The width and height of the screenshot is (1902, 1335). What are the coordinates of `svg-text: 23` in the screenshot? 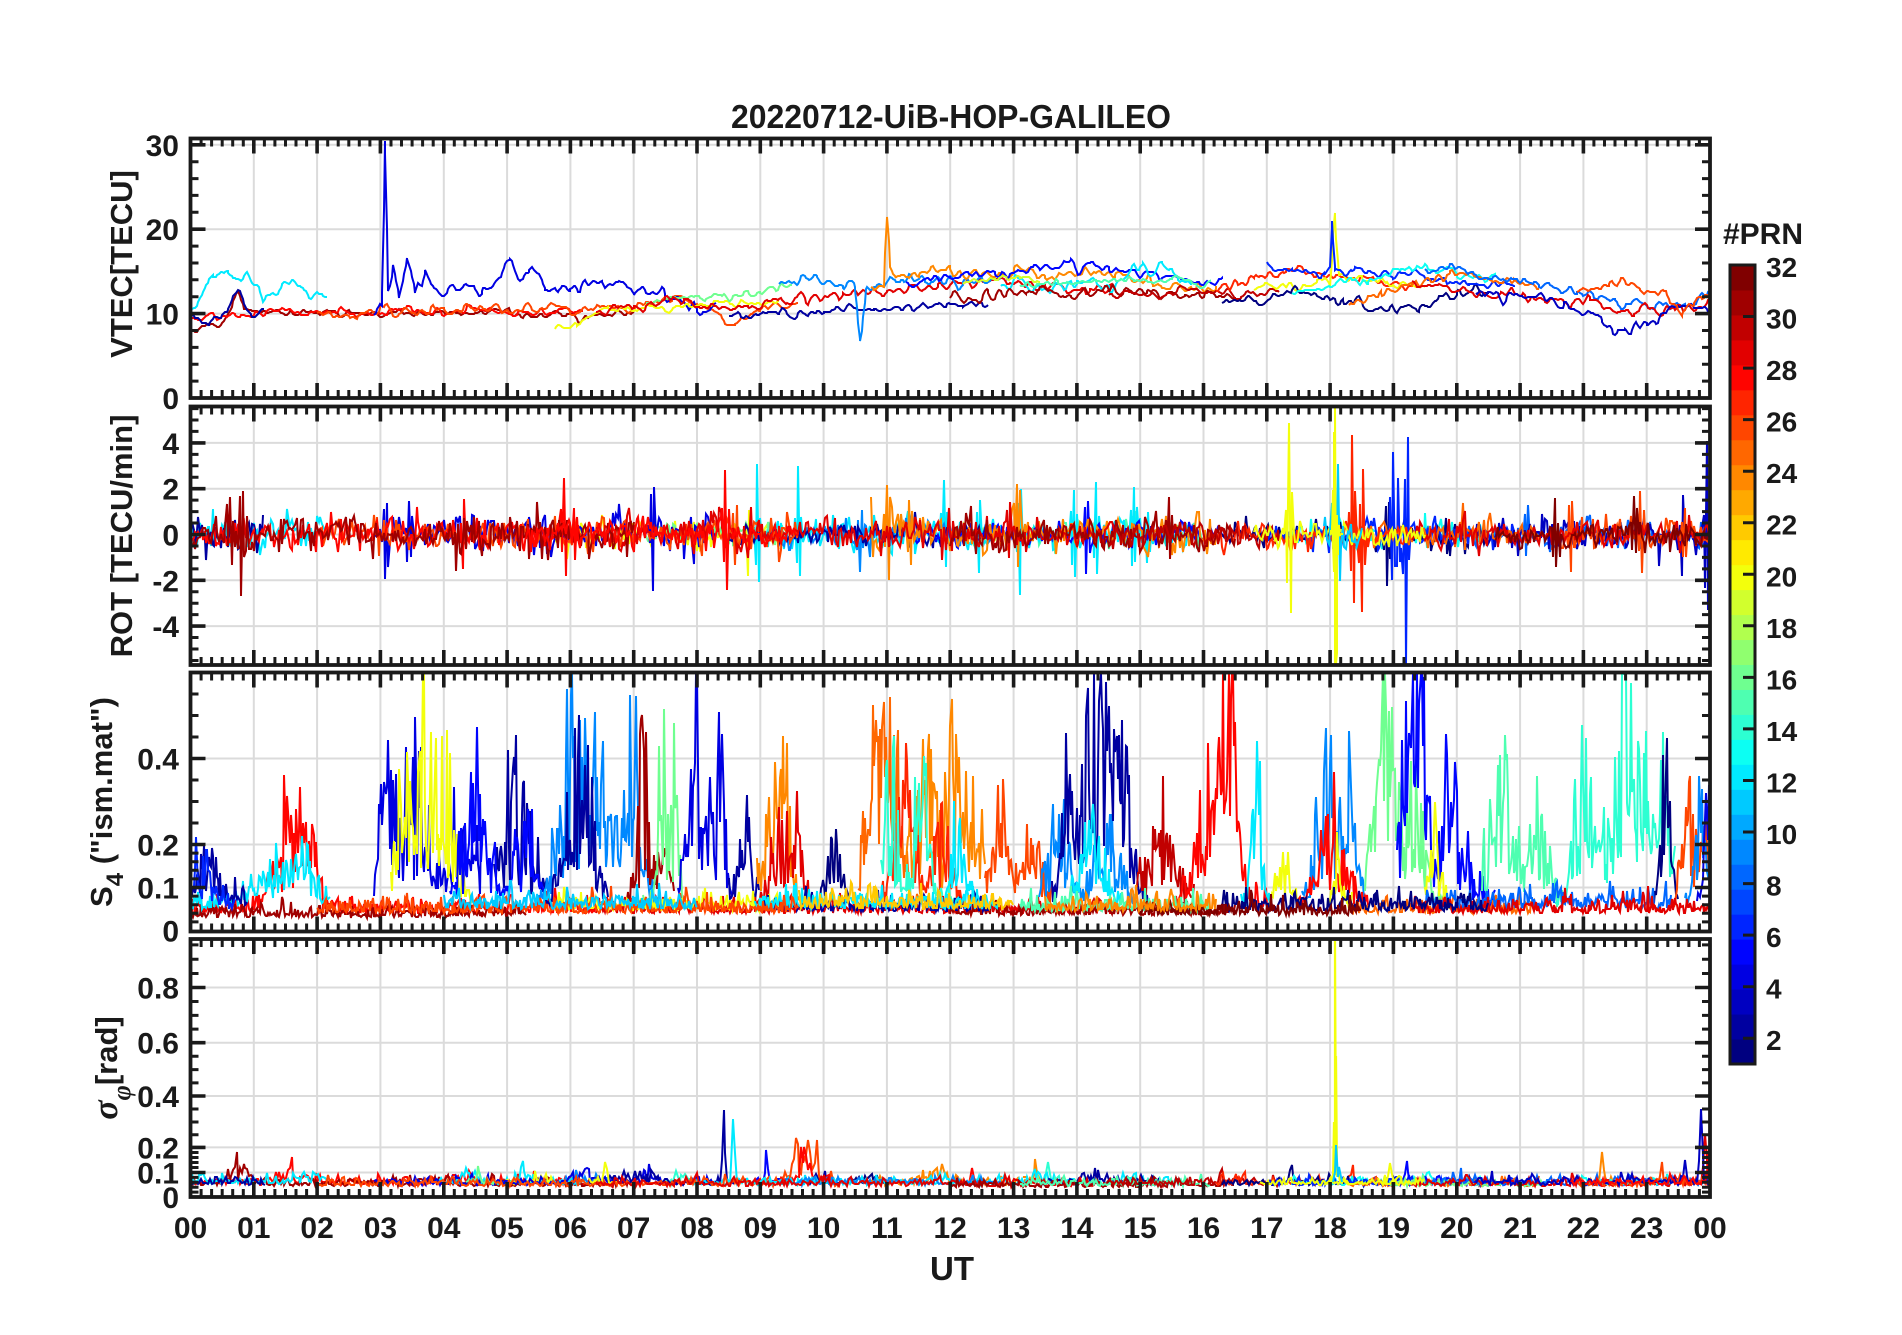 It's located at (1646, 1228).